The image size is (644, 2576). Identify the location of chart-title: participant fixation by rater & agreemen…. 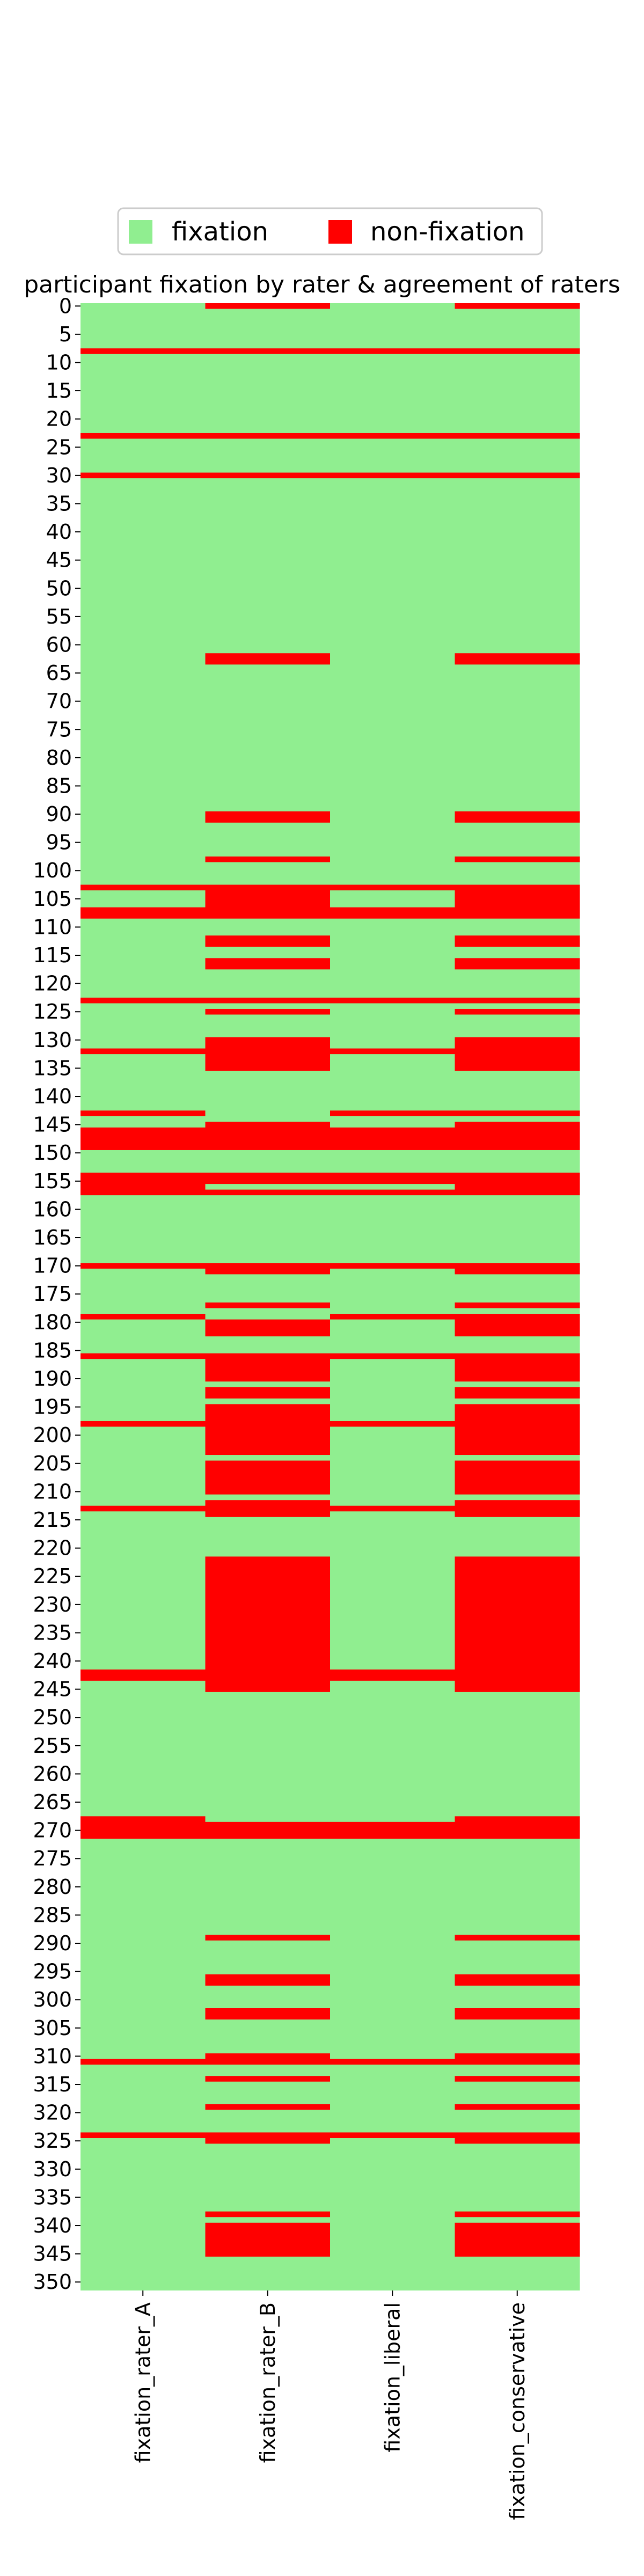
(322, 284).